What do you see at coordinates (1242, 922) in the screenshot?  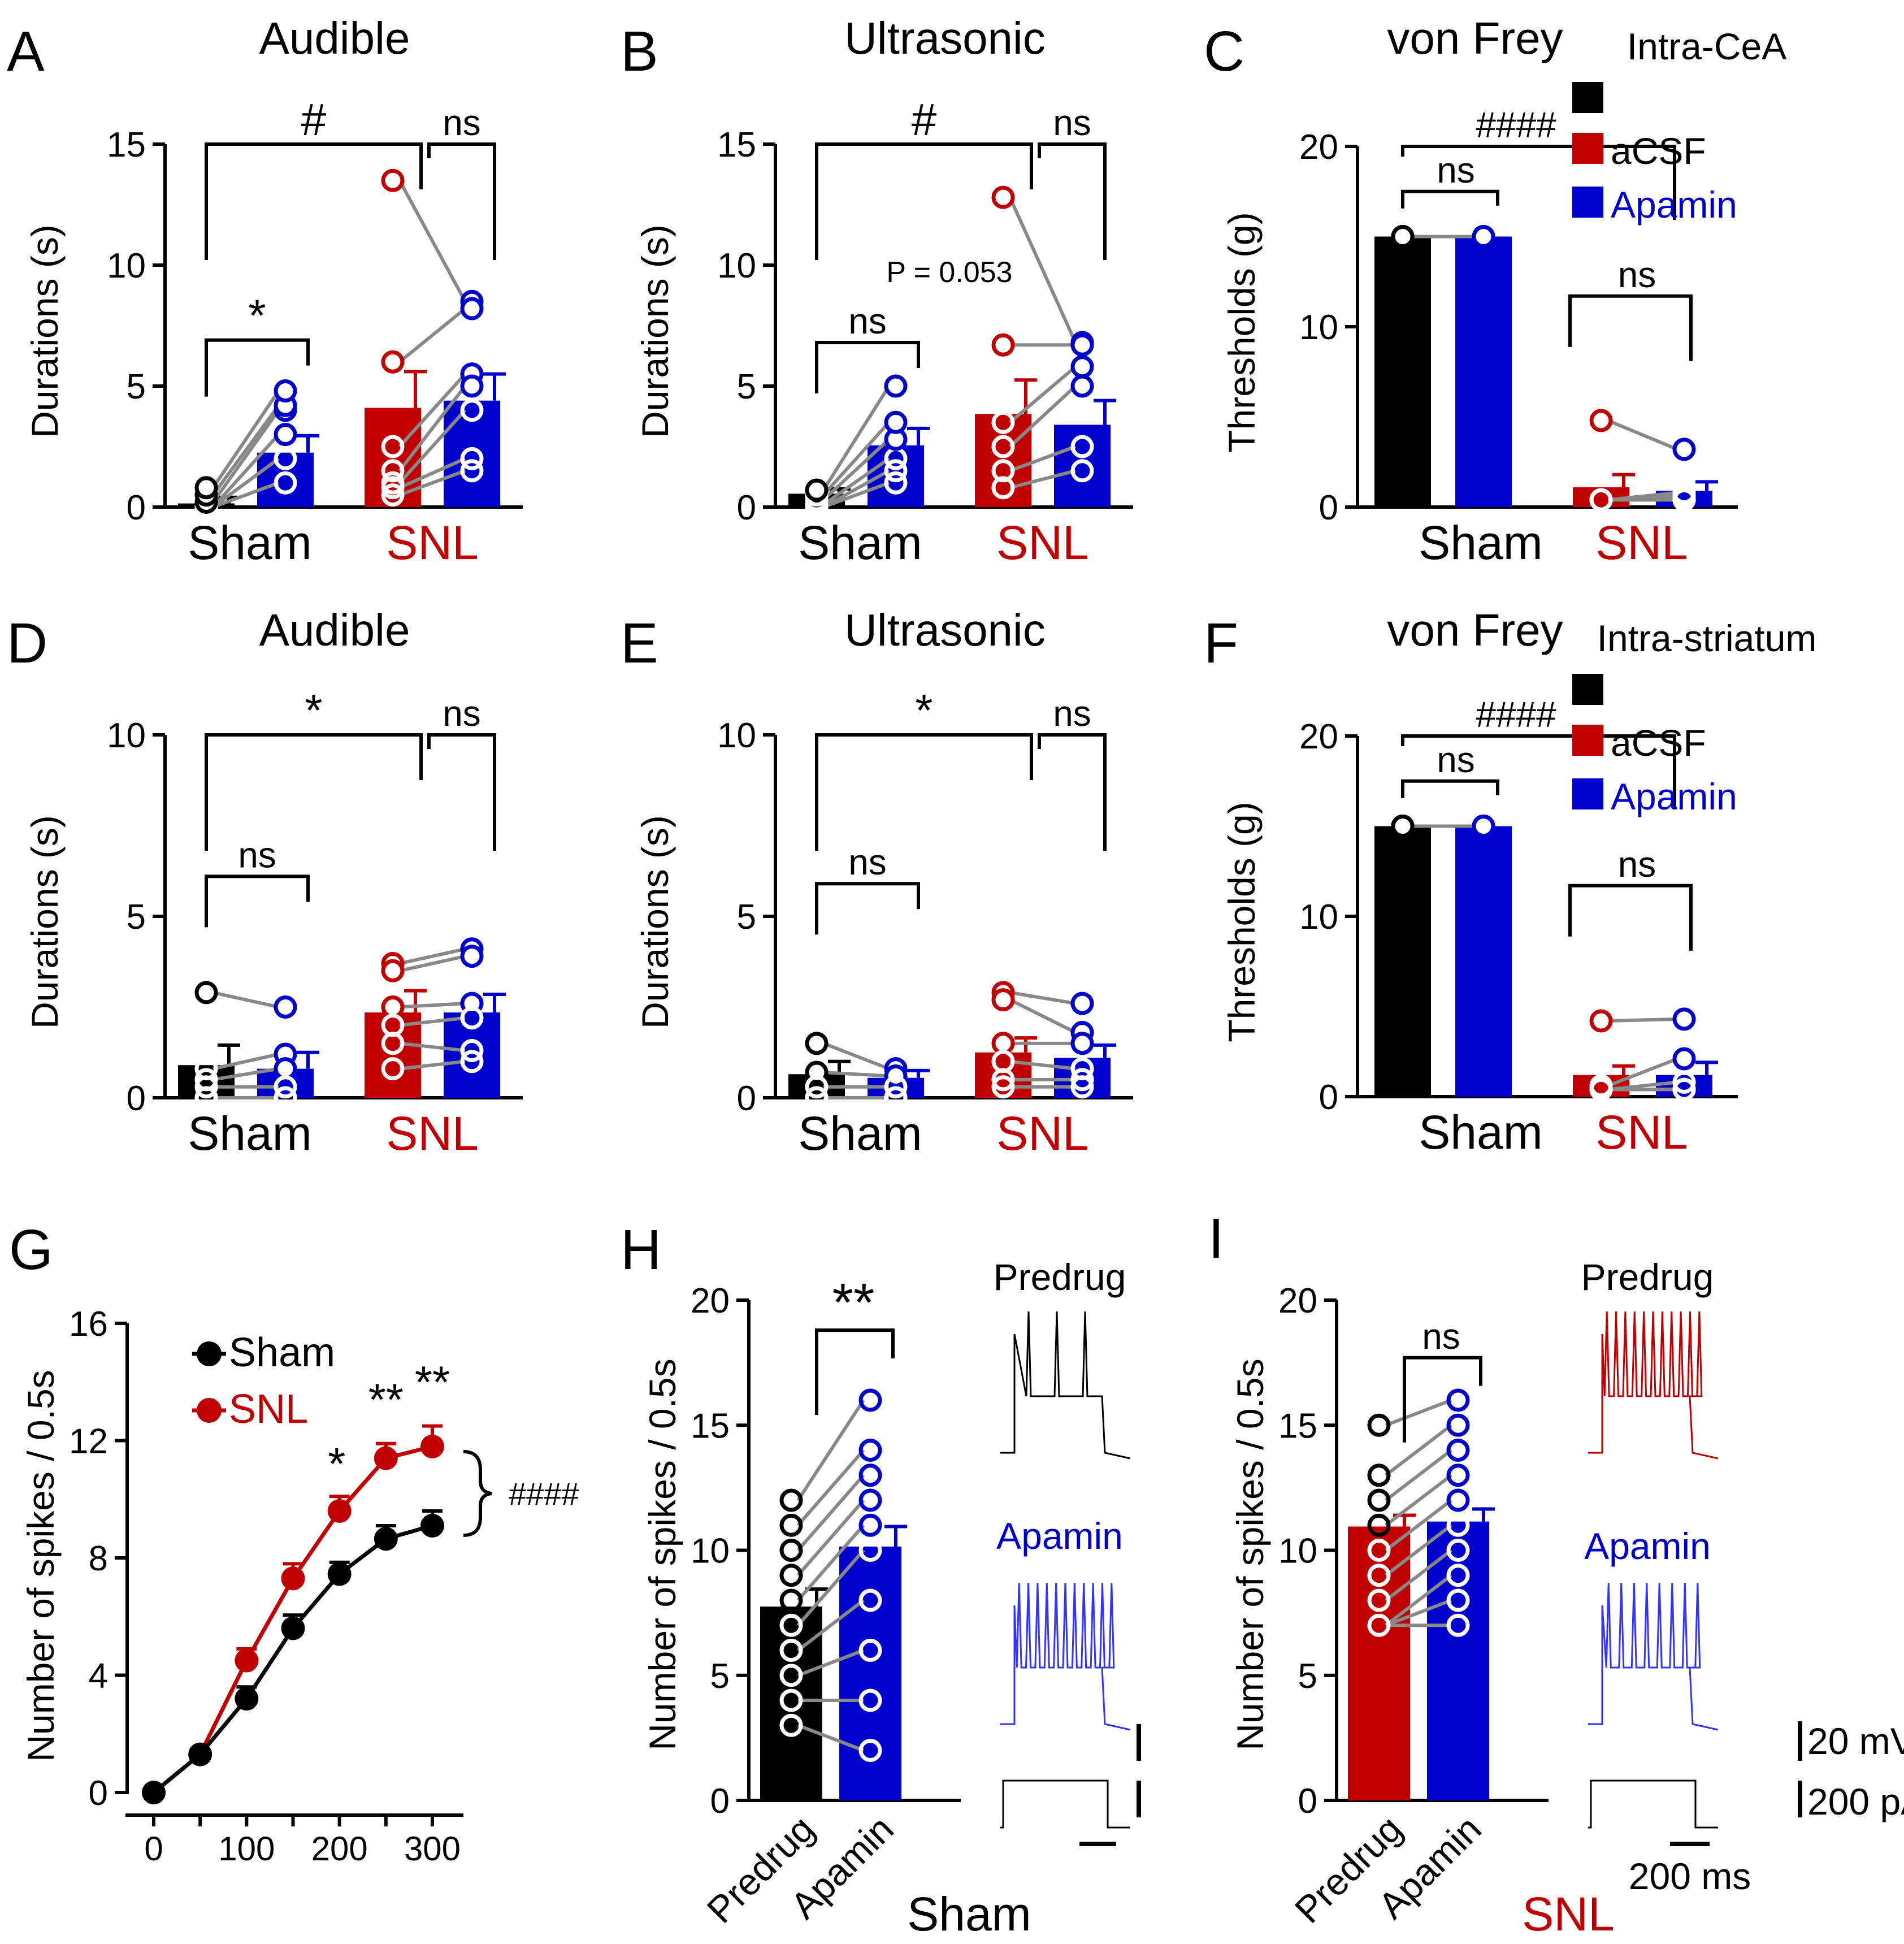 I see `y-axis-label: Thresholds (g)` at bounding box center [1242, 922].